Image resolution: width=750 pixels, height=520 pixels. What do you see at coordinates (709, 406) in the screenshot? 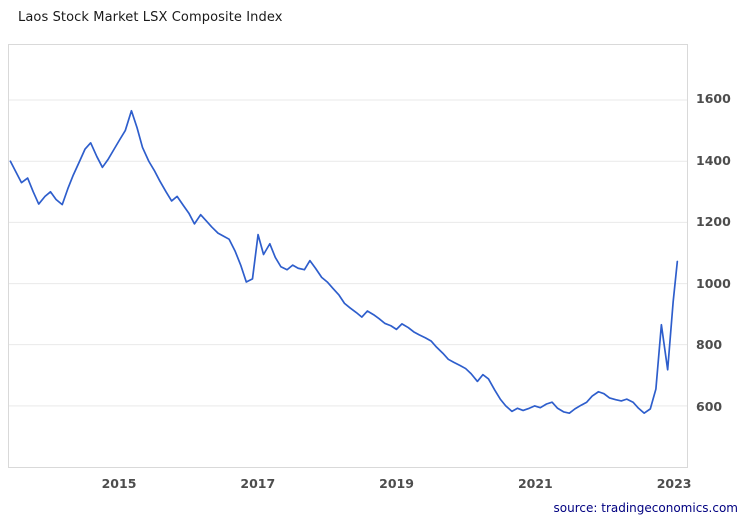
I see `y-axis-tick-label: 600` at bounding box center [709, 406].